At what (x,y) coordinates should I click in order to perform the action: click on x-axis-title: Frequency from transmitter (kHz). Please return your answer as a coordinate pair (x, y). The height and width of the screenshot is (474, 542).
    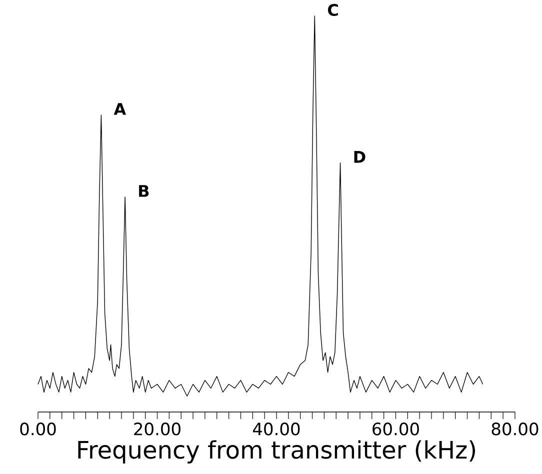
    Looking at the image, I should click on (276, 452).